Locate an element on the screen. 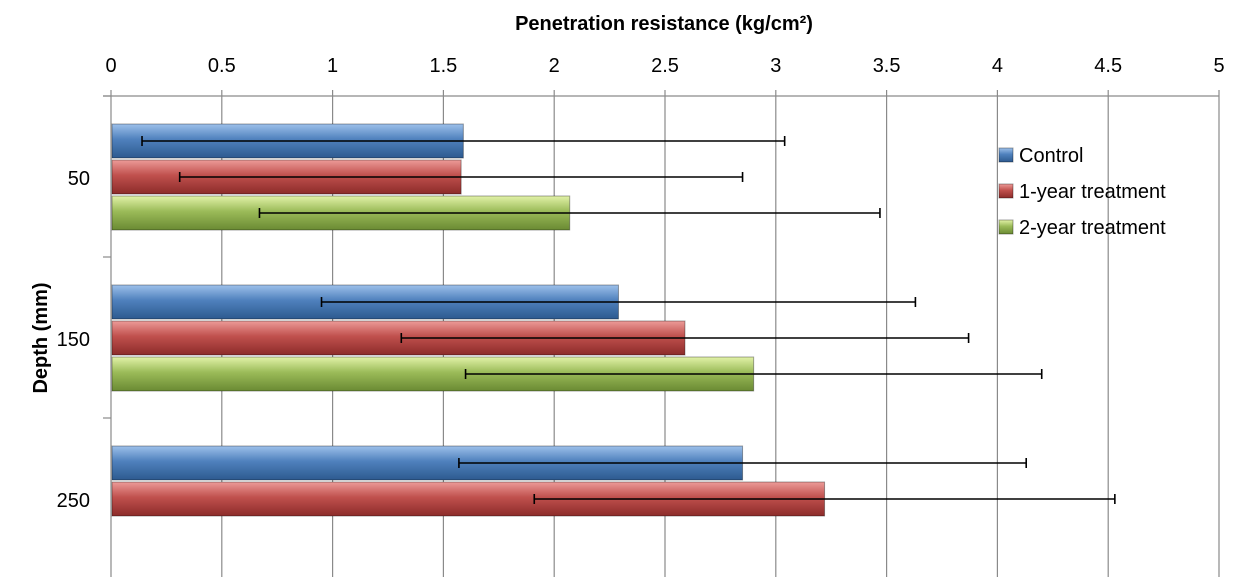  legend-label: 2-year treatment is located at coordinates (1092, 228).